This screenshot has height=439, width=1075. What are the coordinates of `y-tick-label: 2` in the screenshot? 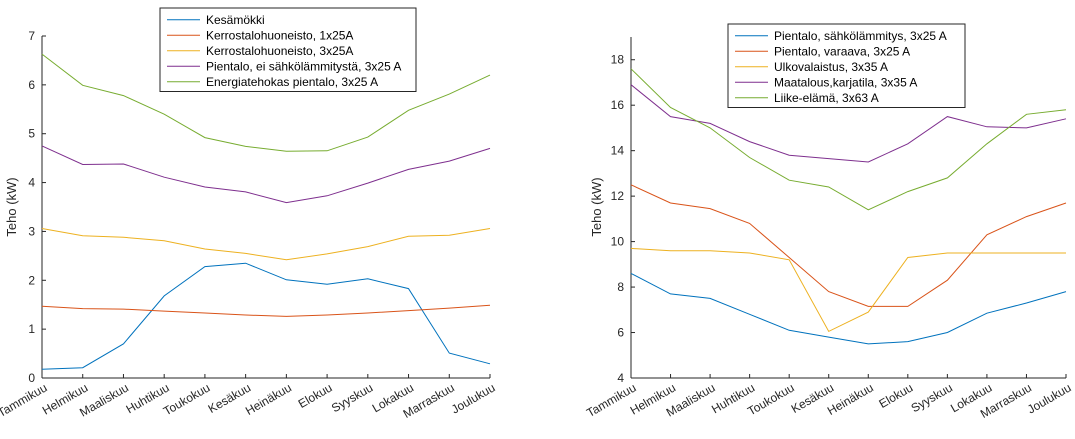 It's located at (31, 280).